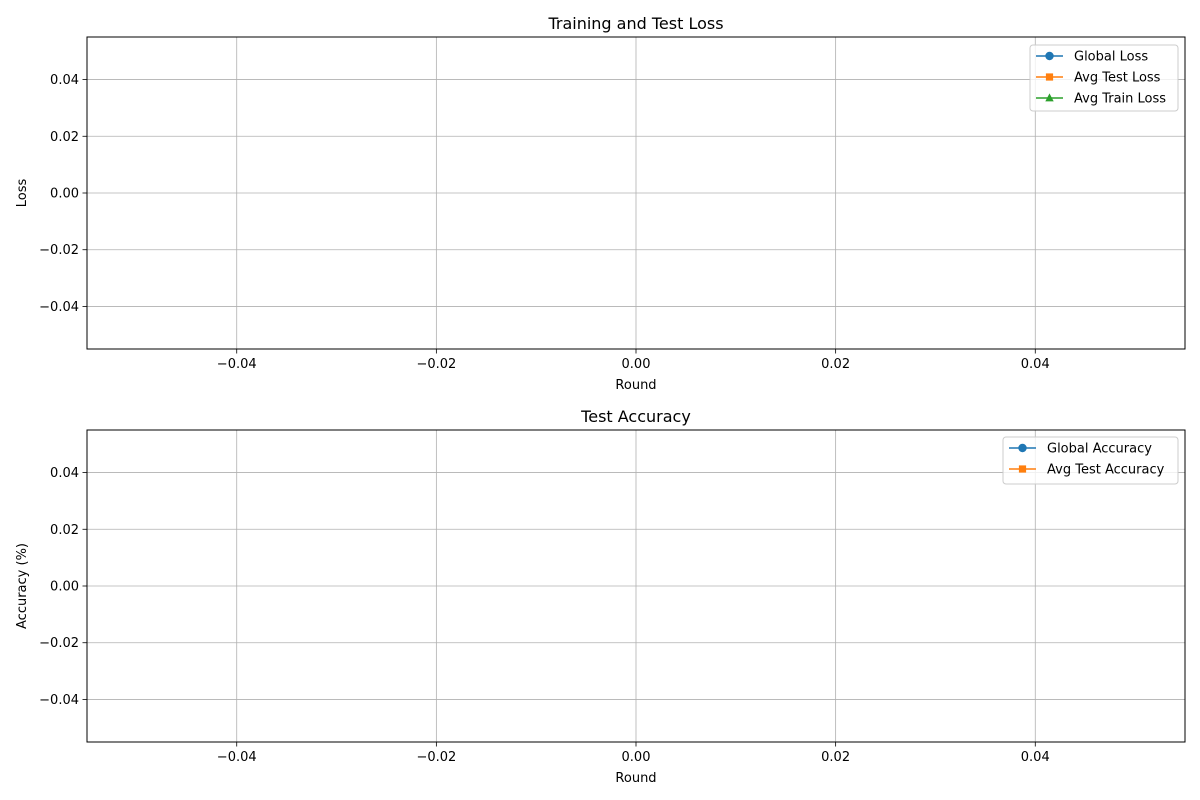 The width and height of the screenshot is (1200, 800). What do you see at coordinates (64, 194) in the screenshot?
I see `loss-y-tick-label: 0.00` at bounding box center [64, 194].